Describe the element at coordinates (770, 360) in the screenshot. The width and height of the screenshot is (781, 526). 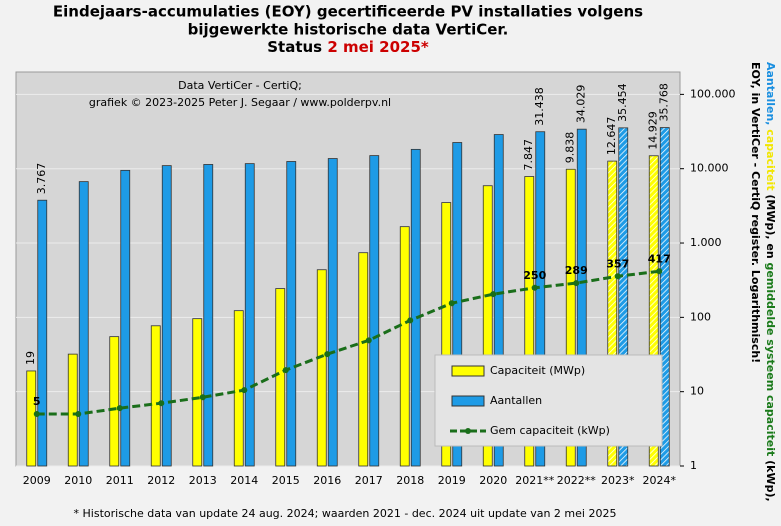
I see `y-axis-label-part: gemiddelde systeem capaciteit` at that location.